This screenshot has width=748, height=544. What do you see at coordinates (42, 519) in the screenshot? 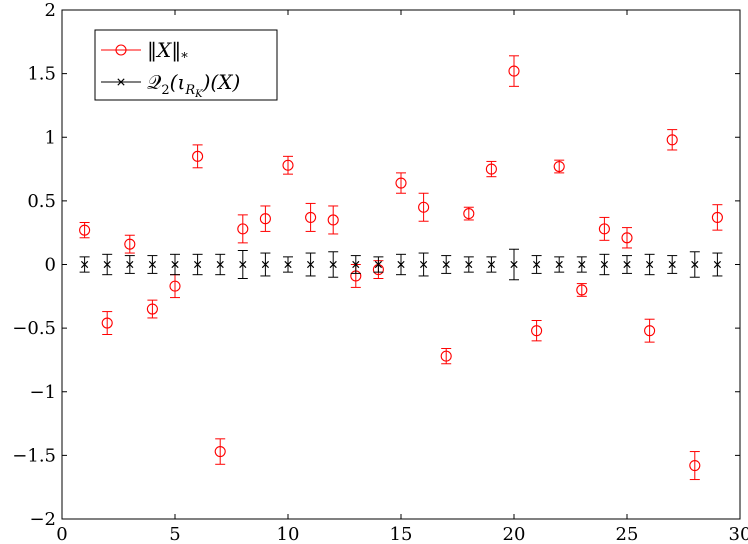
I see `y-tick-label: −2` at bounding box center [42, 519].